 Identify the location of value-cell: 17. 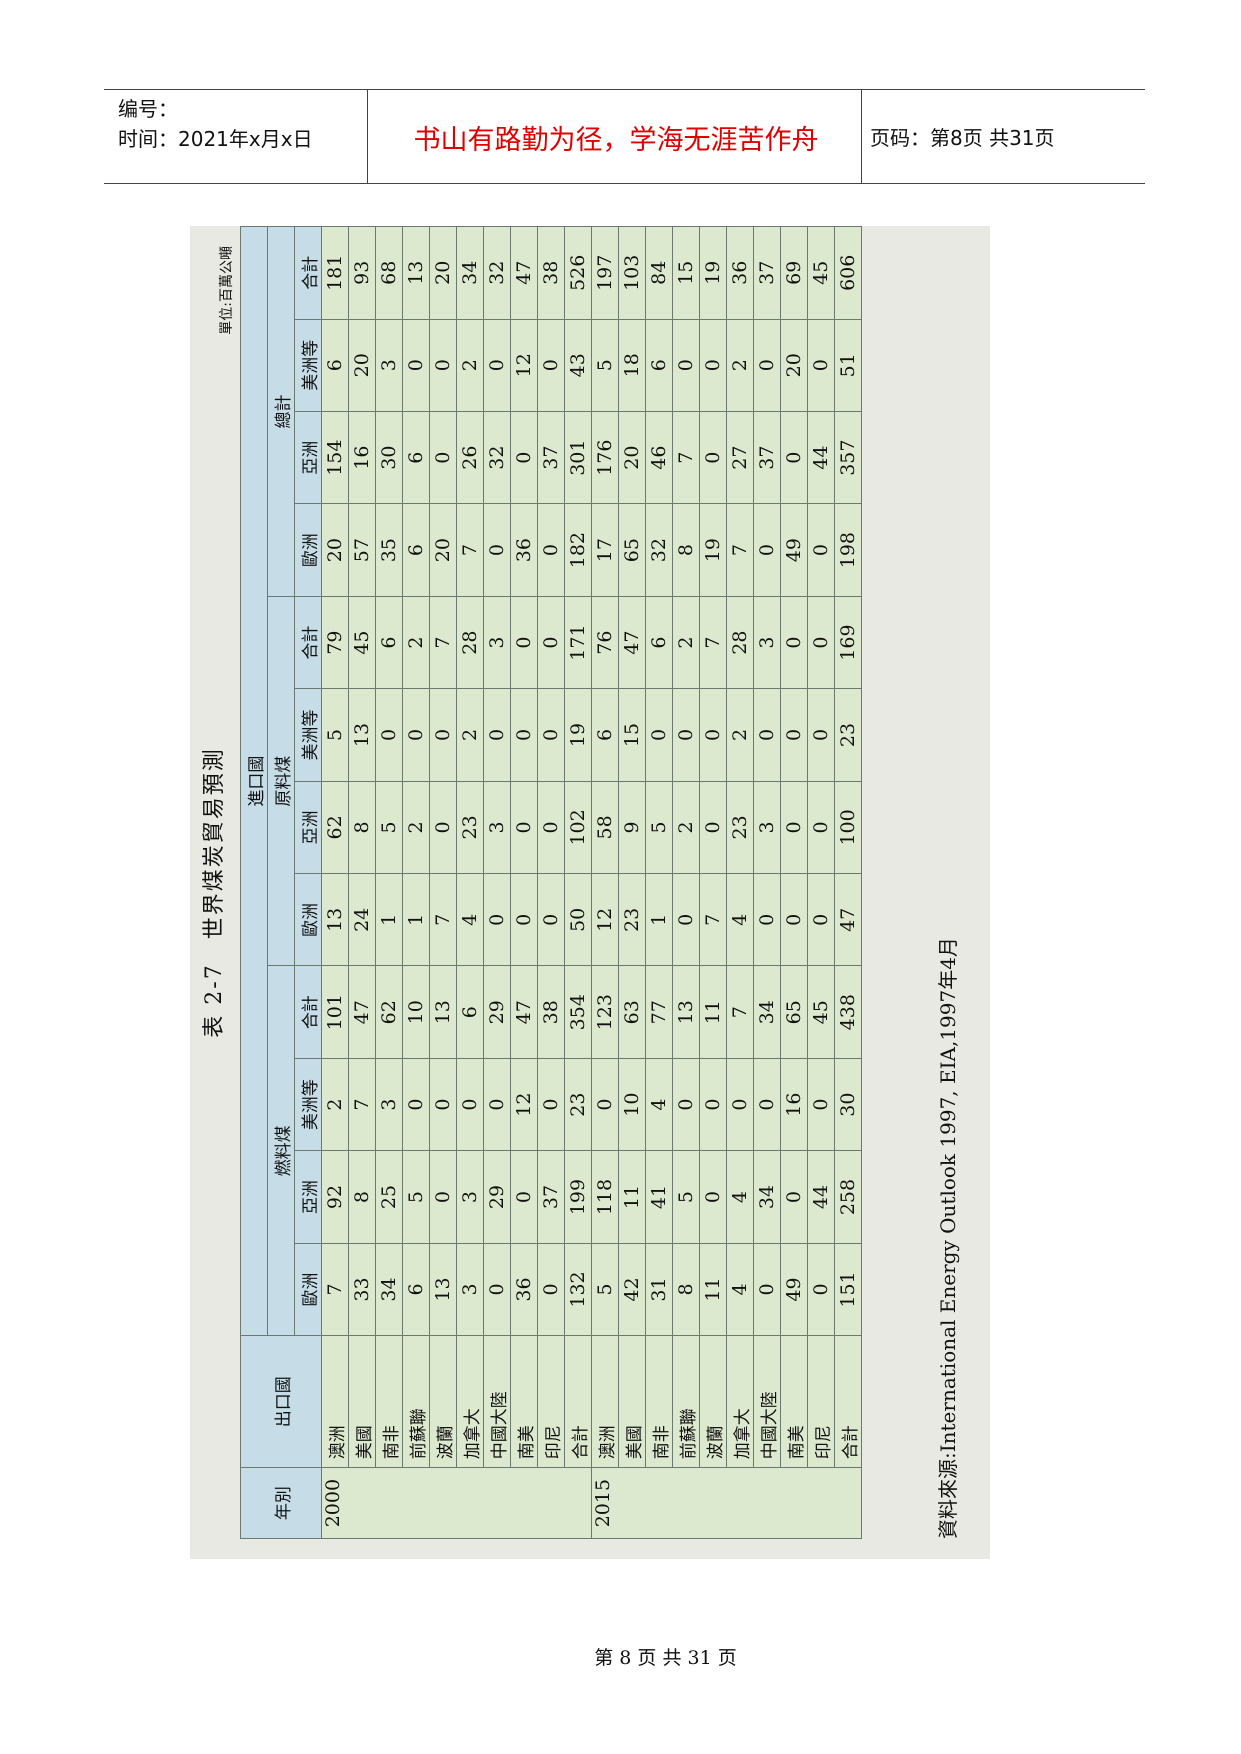
(605, 550).